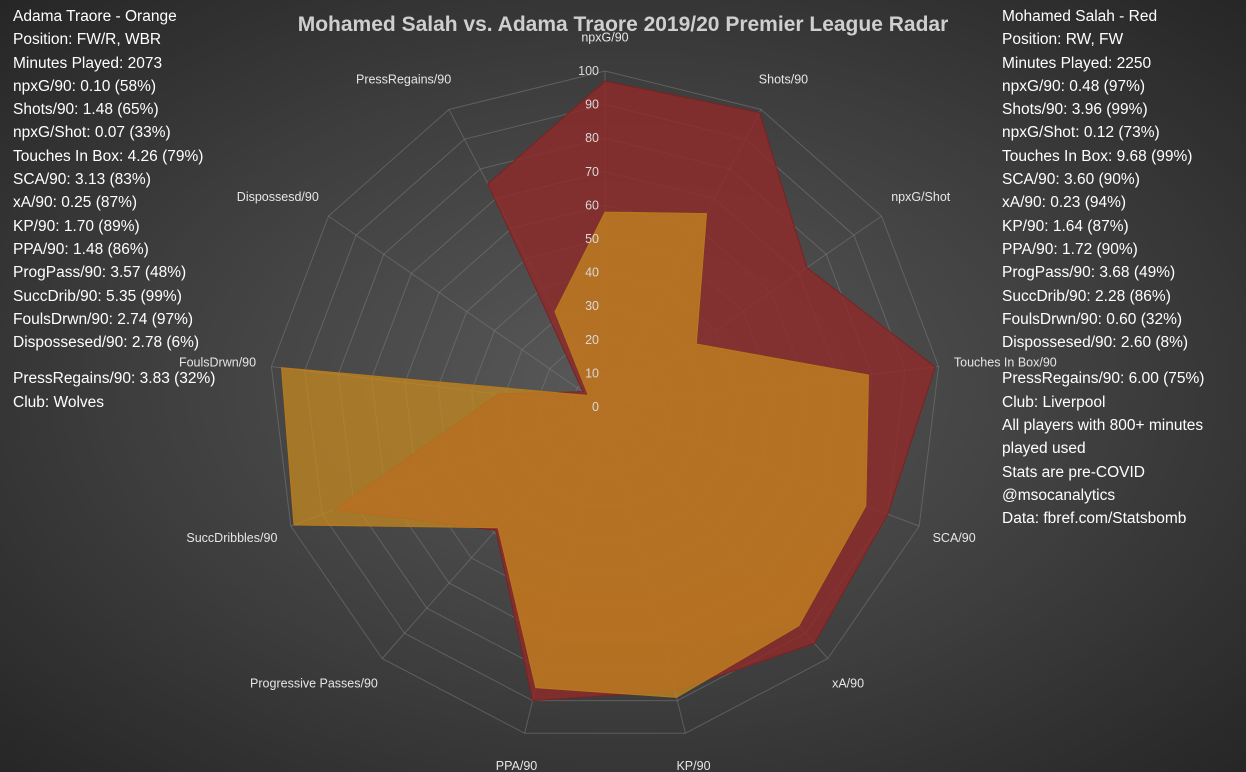 The image size is (1246, 772). What do you see at coordinates (217, 362) in the screenshot?
I see `axis-label: FoulsDrwn/90` at bounding box center [217, 362].